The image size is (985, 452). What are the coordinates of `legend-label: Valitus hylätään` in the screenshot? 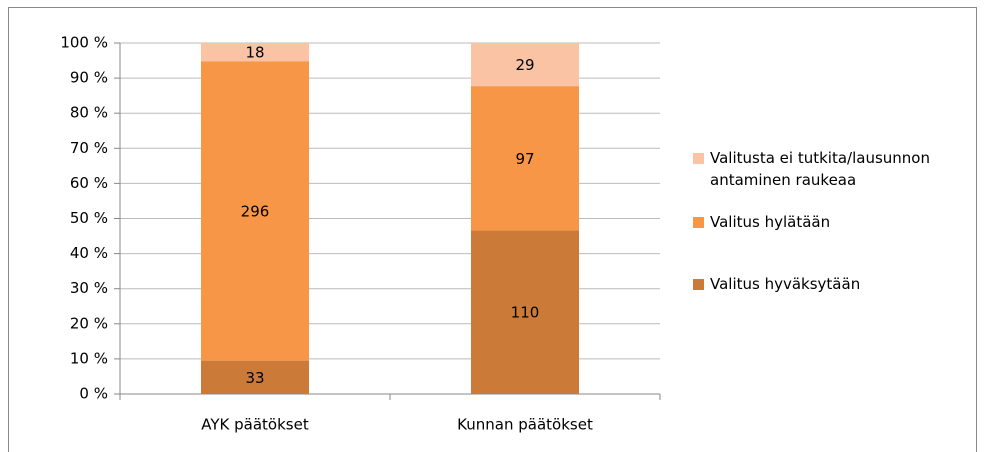 It's located at (770, 222).